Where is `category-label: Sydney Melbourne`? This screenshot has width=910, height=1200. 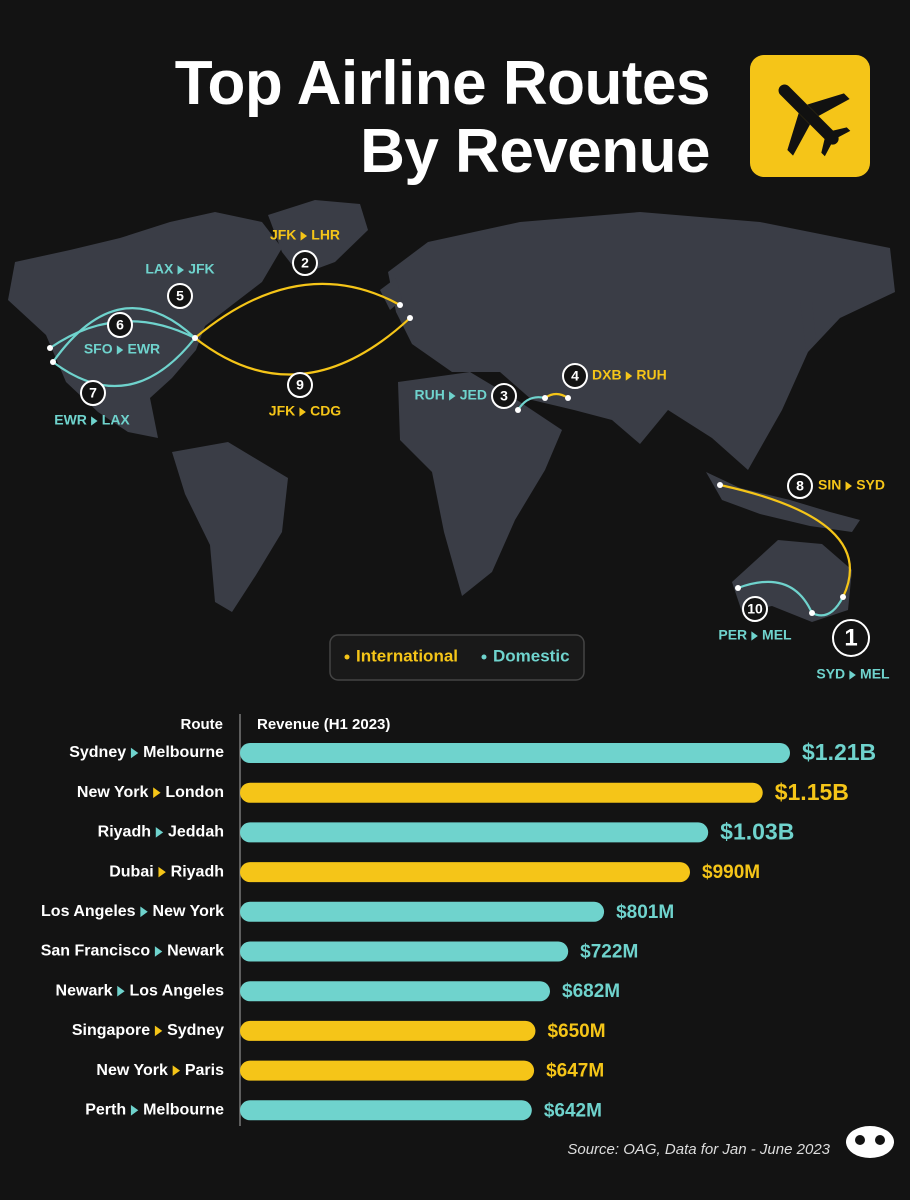
category-label: Sydney Melbourne is located at coordinates (146, 752).